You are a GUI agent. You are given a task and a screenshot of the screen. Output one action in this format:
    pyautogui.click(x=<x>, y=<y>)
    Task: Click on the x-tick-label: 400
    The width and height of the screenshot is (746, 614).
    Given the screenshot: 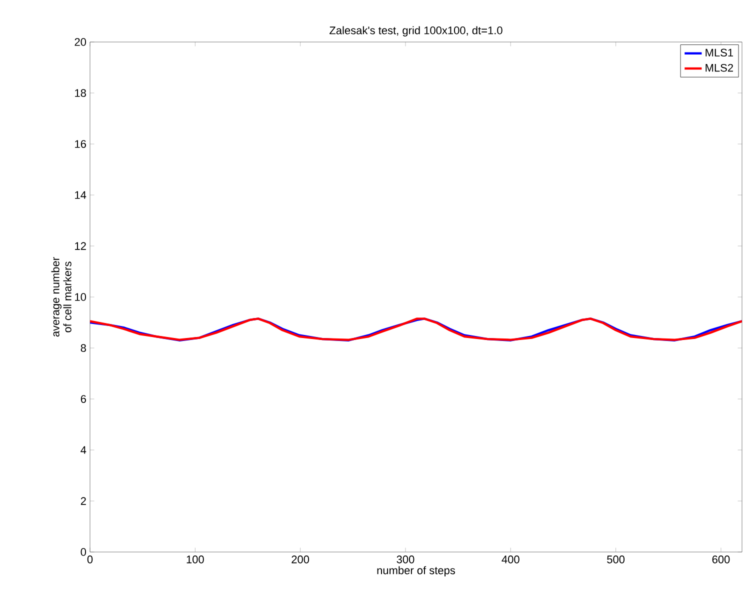 What is the action you would take?
    pyautogui.click(x=511, y=560)
    